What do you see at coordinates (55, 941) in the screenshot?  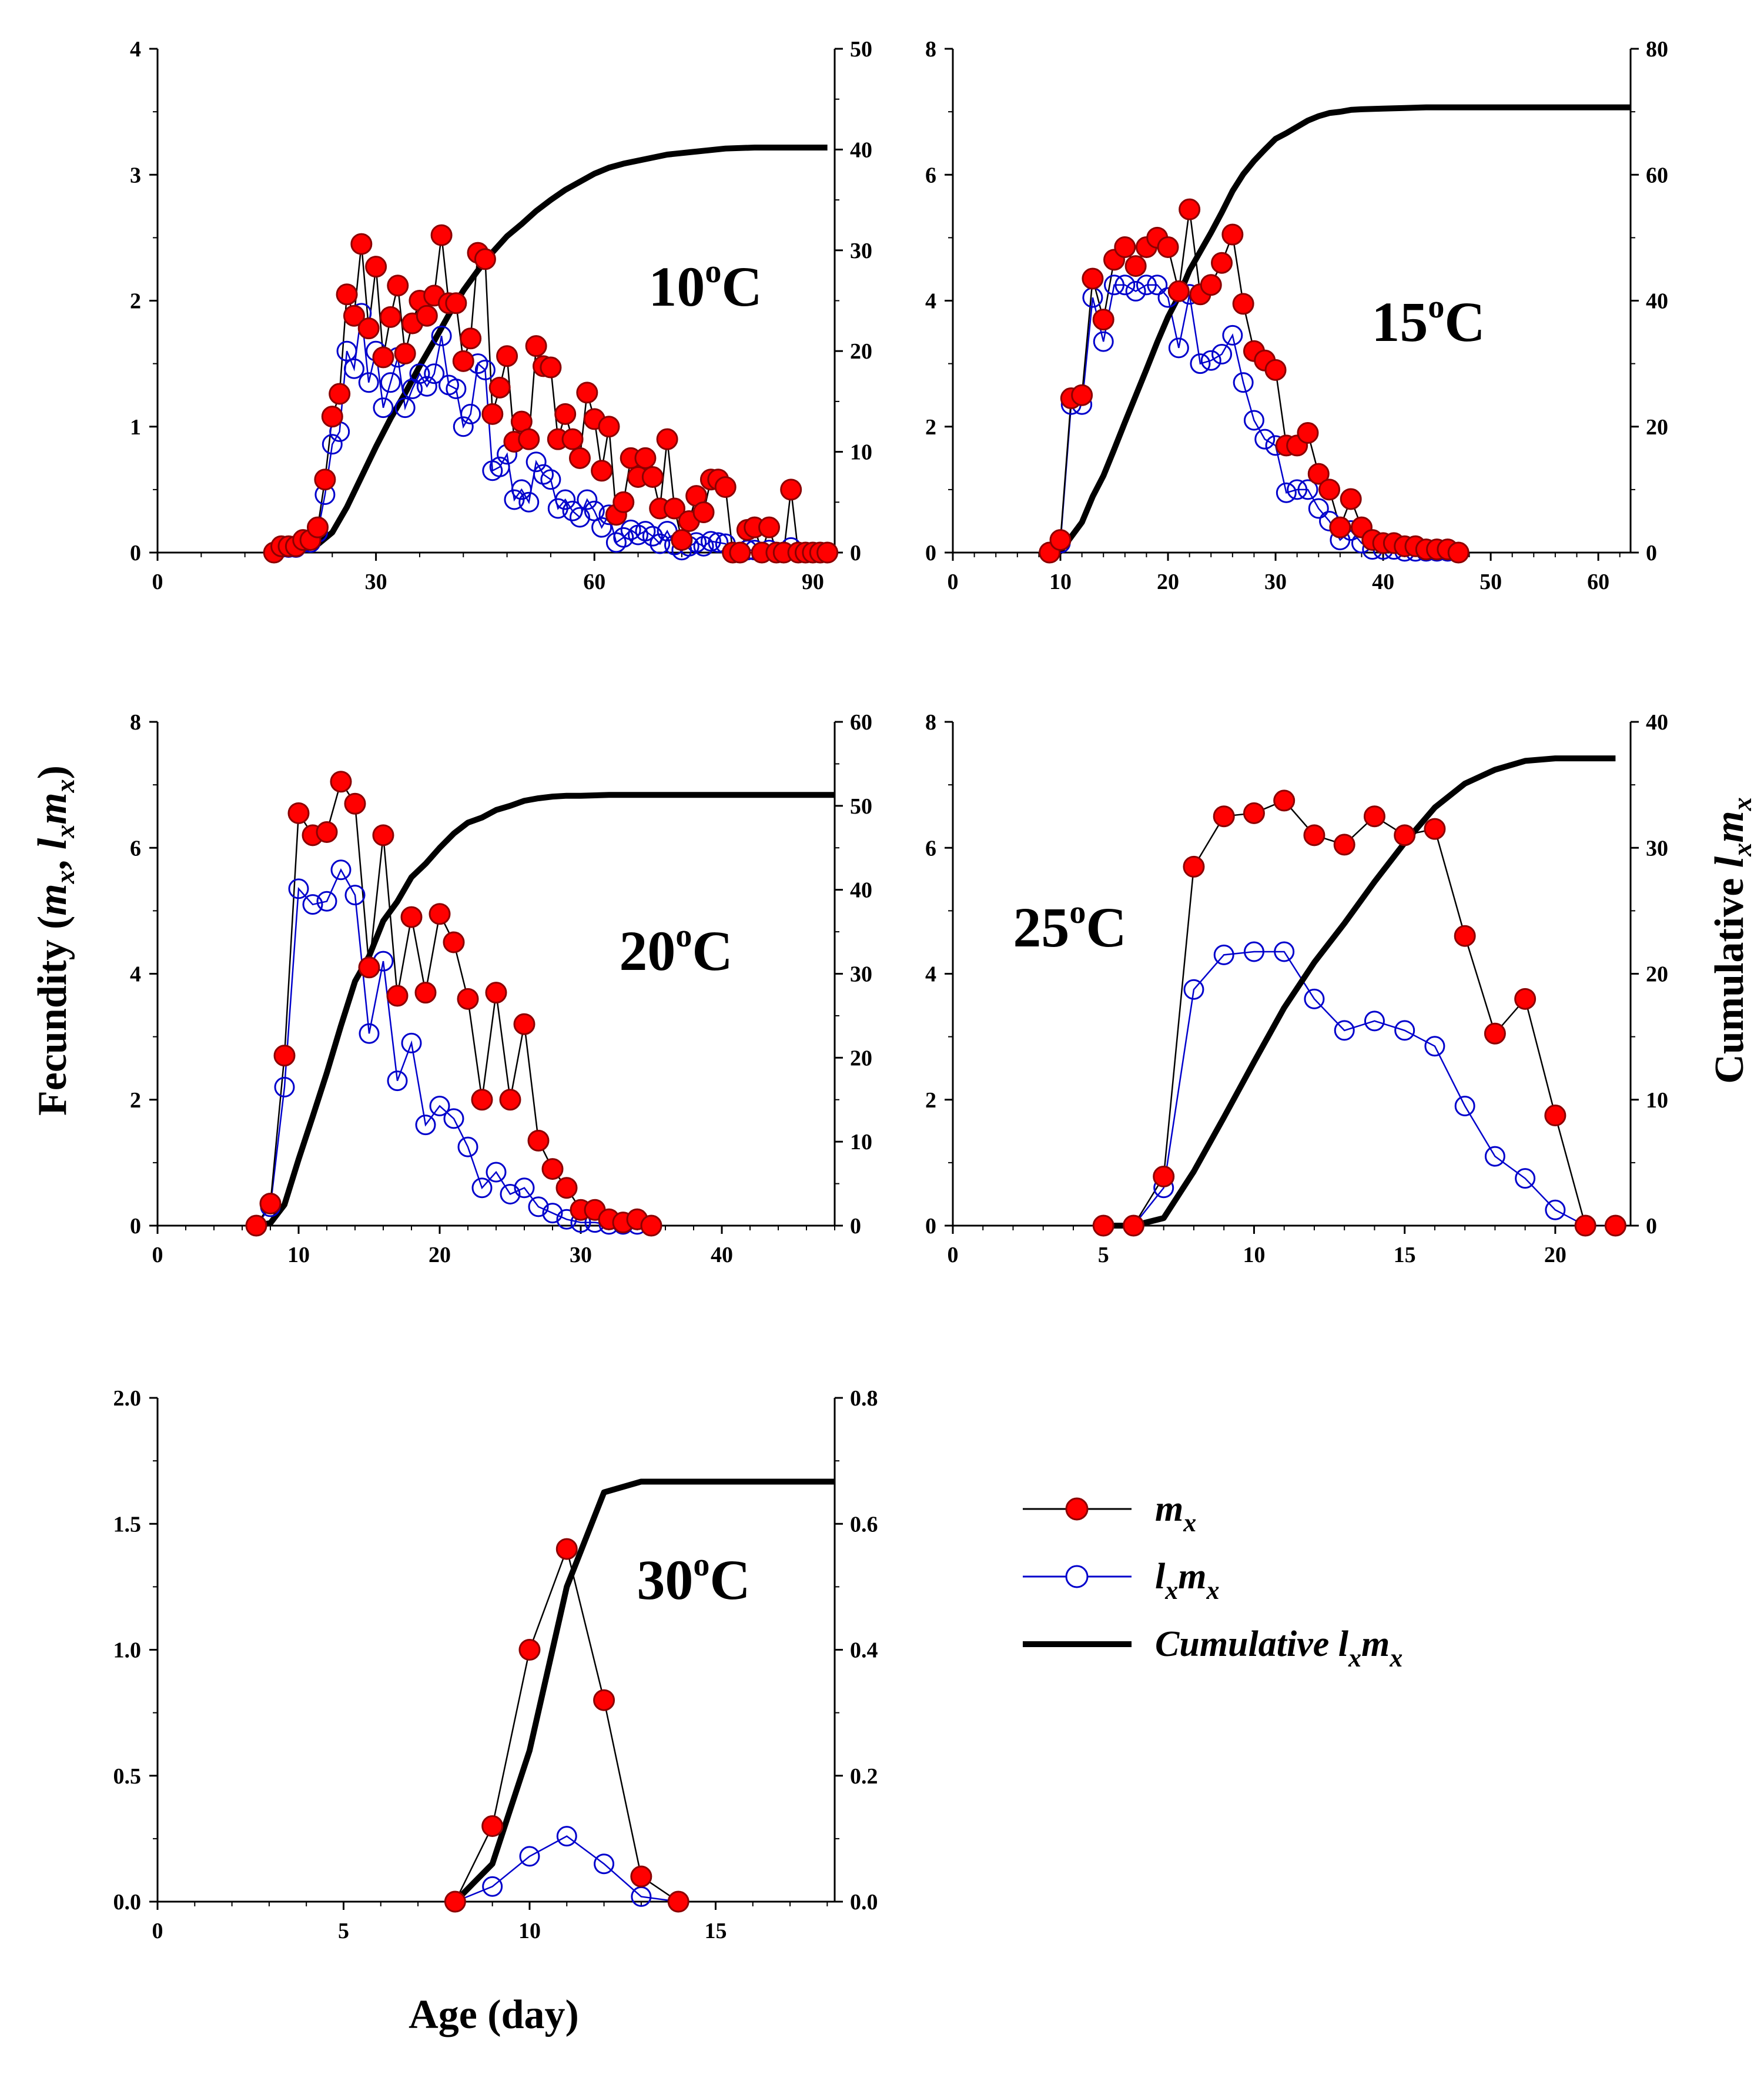 I see `y-axis-title: Fecundity (mx, lxmx)` at bounding box center [55, 941].